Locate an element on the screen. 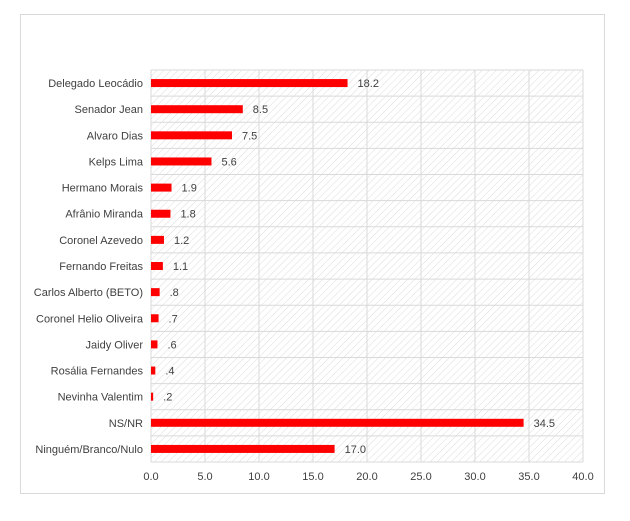 This screenshot has height=521, width=630. data-label: 7.5 is located at coordinates (249, 136).